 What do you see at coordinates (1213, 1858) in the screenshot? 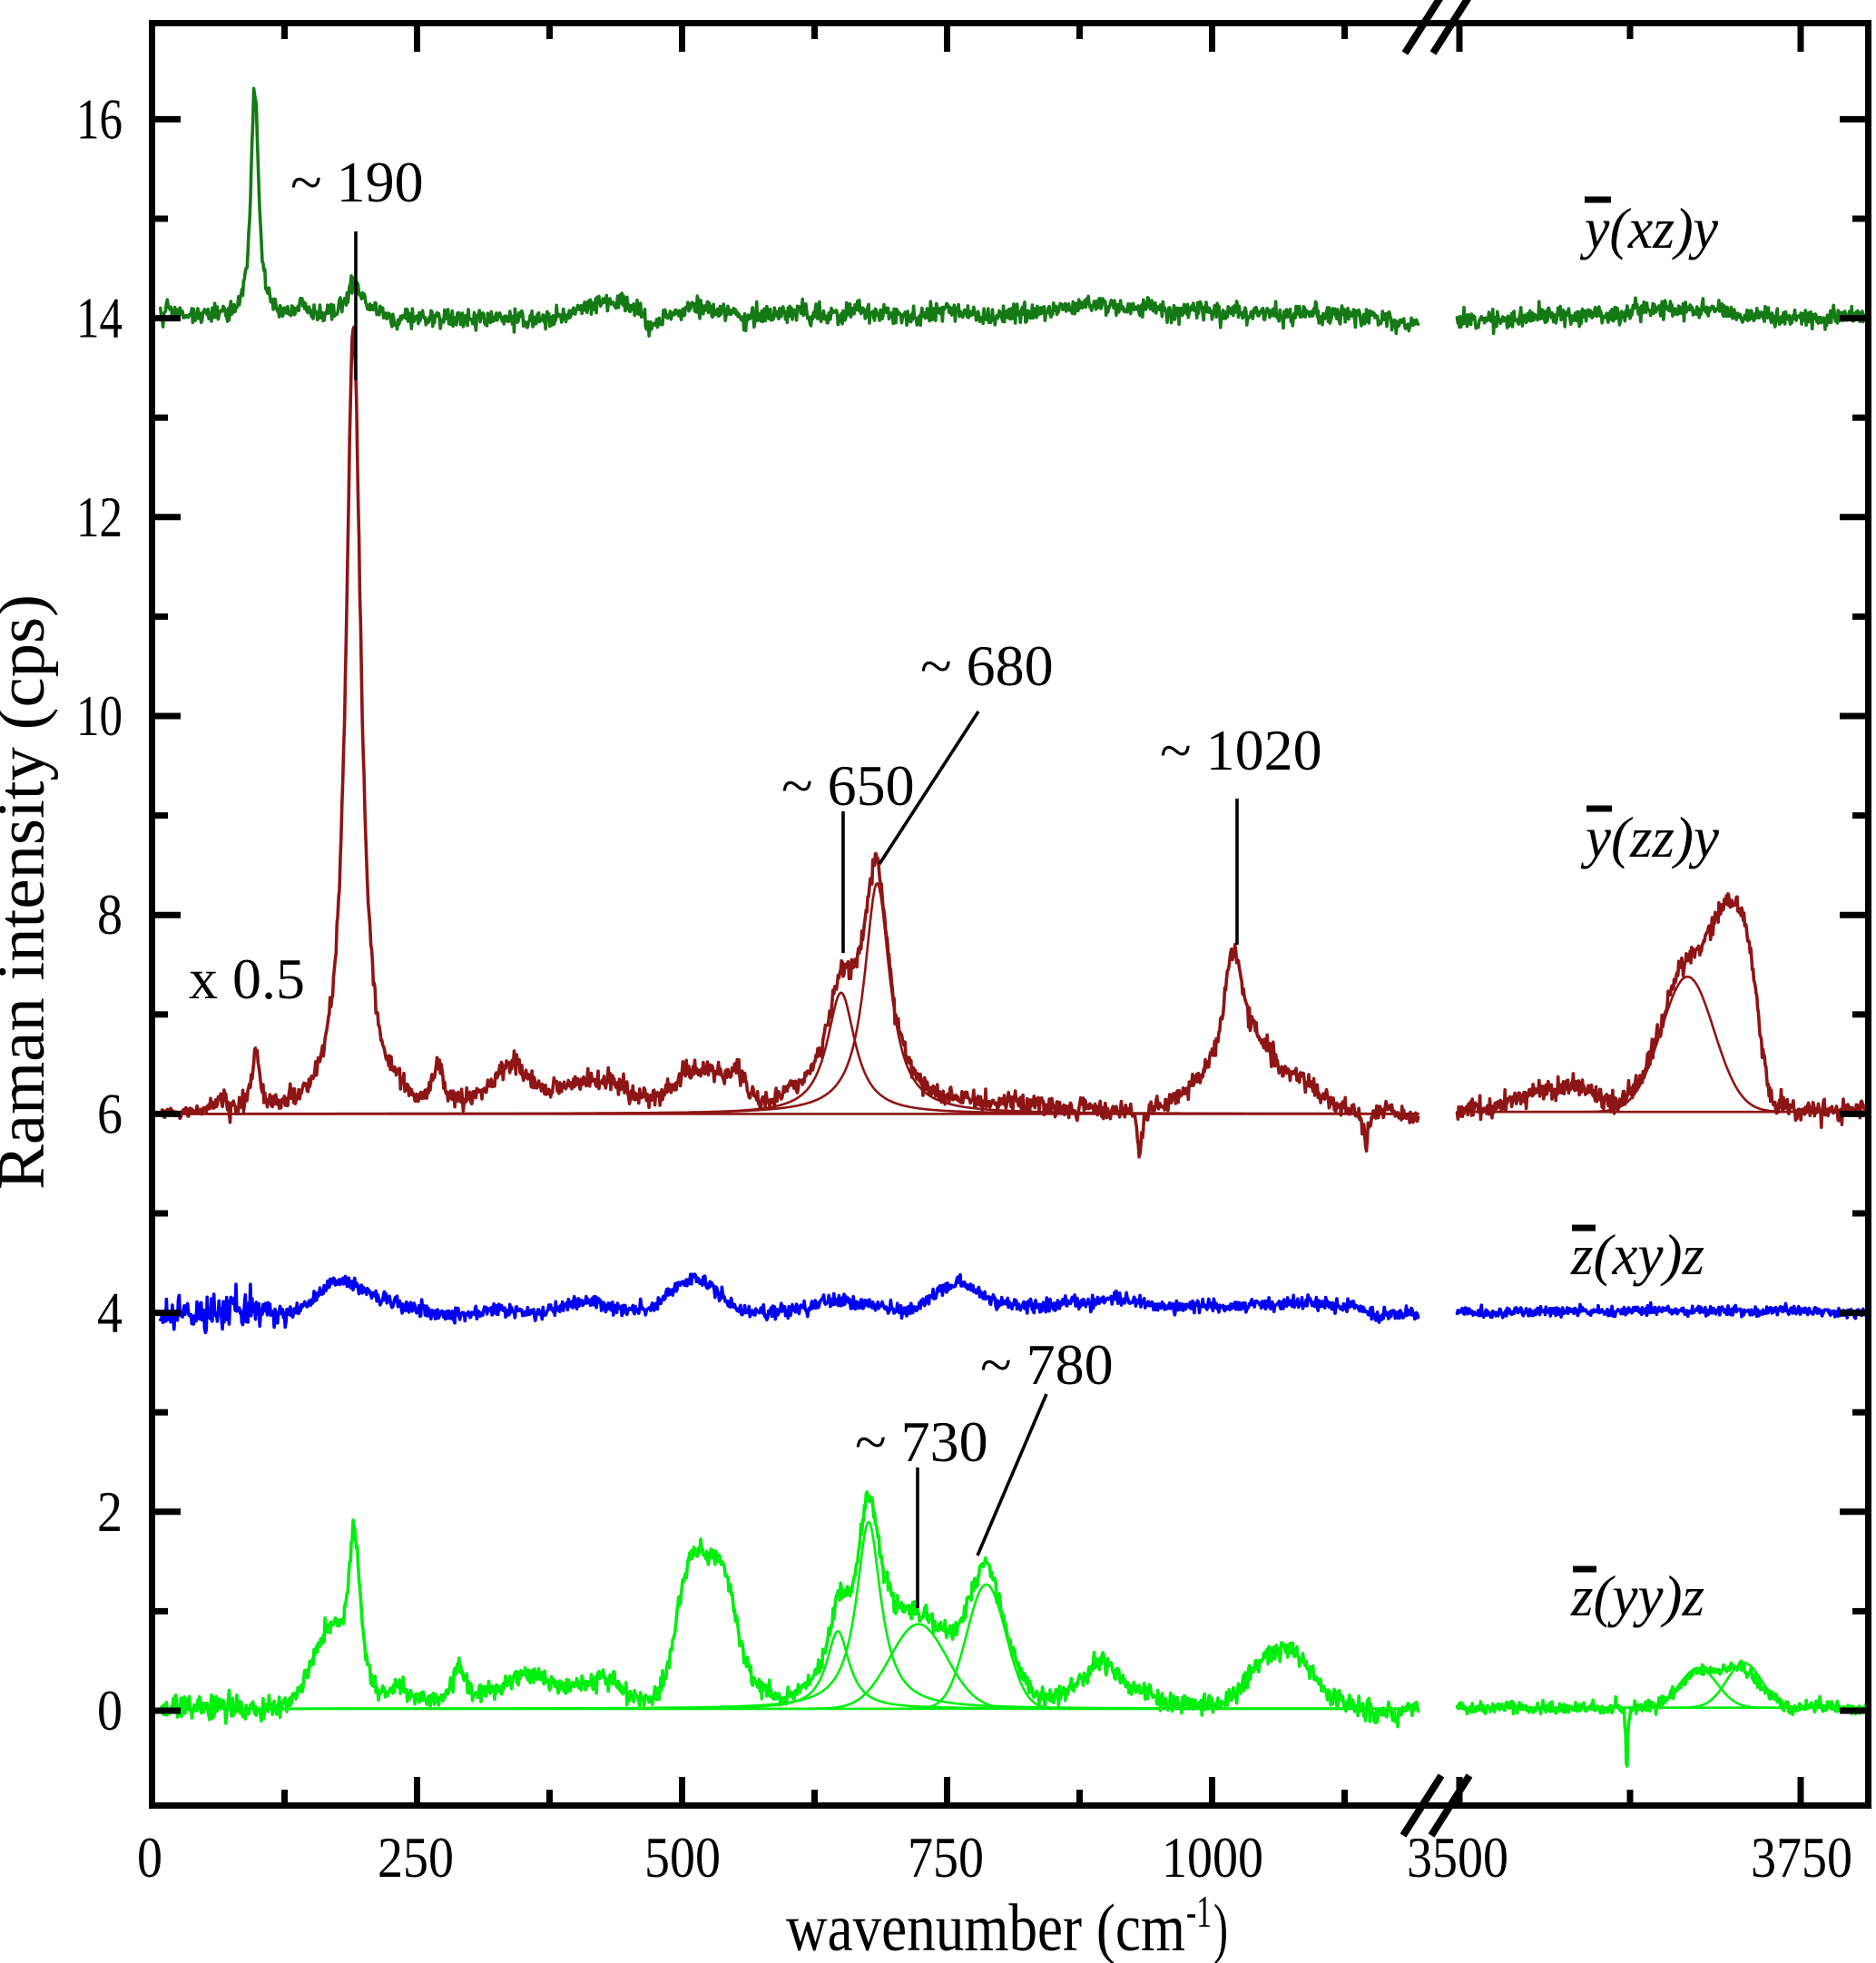
I see `svg-text: 1000` at bounding box center [1213, 1858].